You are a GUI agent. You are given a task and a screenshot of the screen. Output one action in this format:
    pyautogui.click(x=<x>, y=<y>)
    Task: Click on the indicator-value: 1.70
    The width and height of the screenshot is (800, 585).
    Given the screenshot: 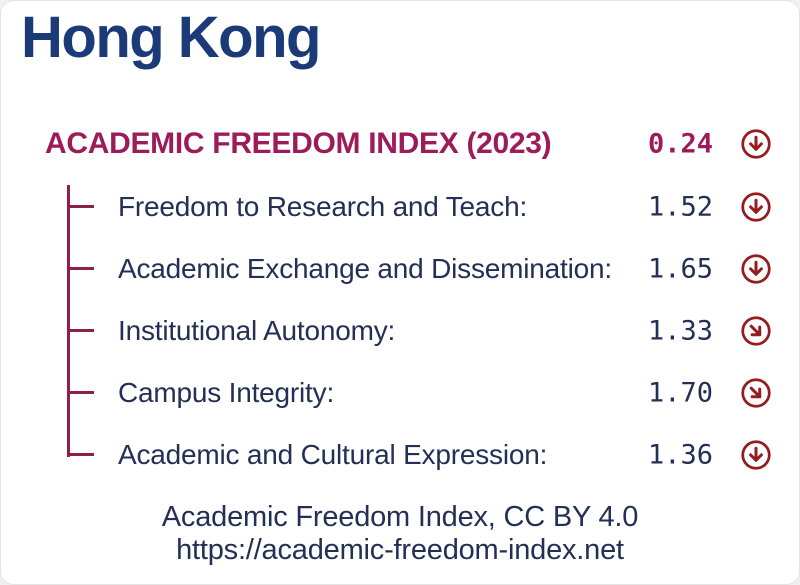 What is the action you would take?
    pyautogui.click(x=680, y=393)
    